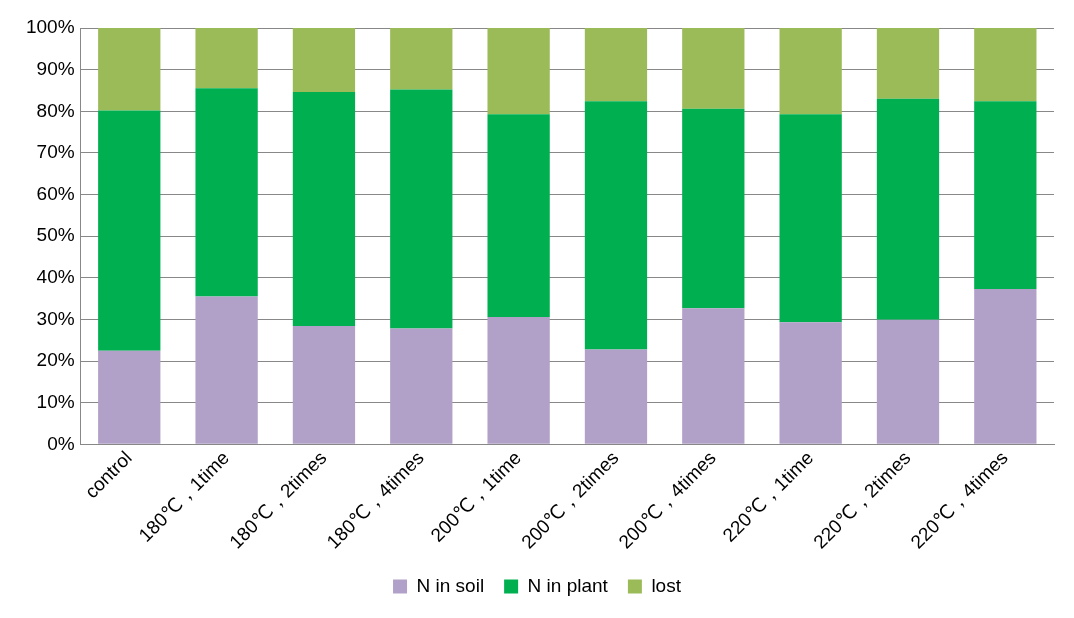 This screenshot has width=1074, height=618. I want to click on y-tick-label: 40%, so click(55, 277).